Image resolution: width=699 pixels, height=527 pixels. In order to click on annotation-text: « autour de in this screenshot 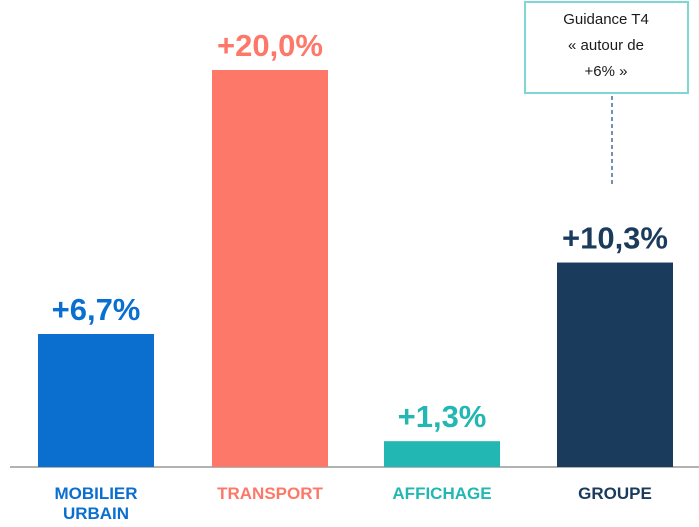, I will do `click(606, 45)`.